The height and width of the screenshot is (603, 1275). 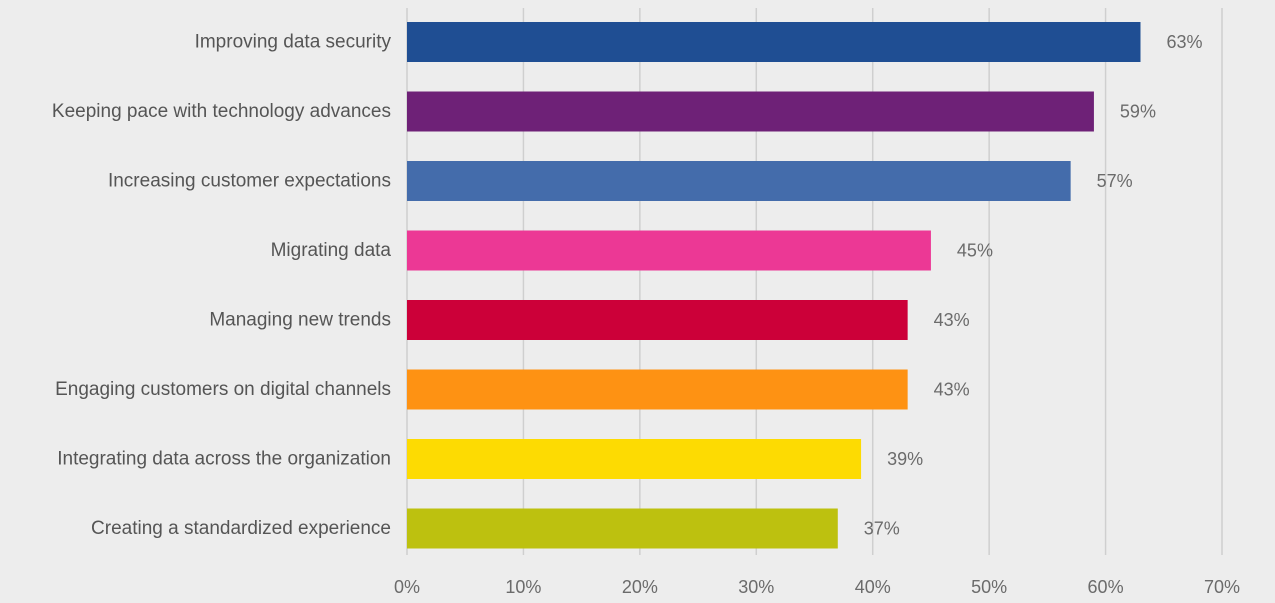 What do you see at coordinates (640, 587) in the screenshot?
I see `x-tick-label: 20%` at bounding box center [640, 587].